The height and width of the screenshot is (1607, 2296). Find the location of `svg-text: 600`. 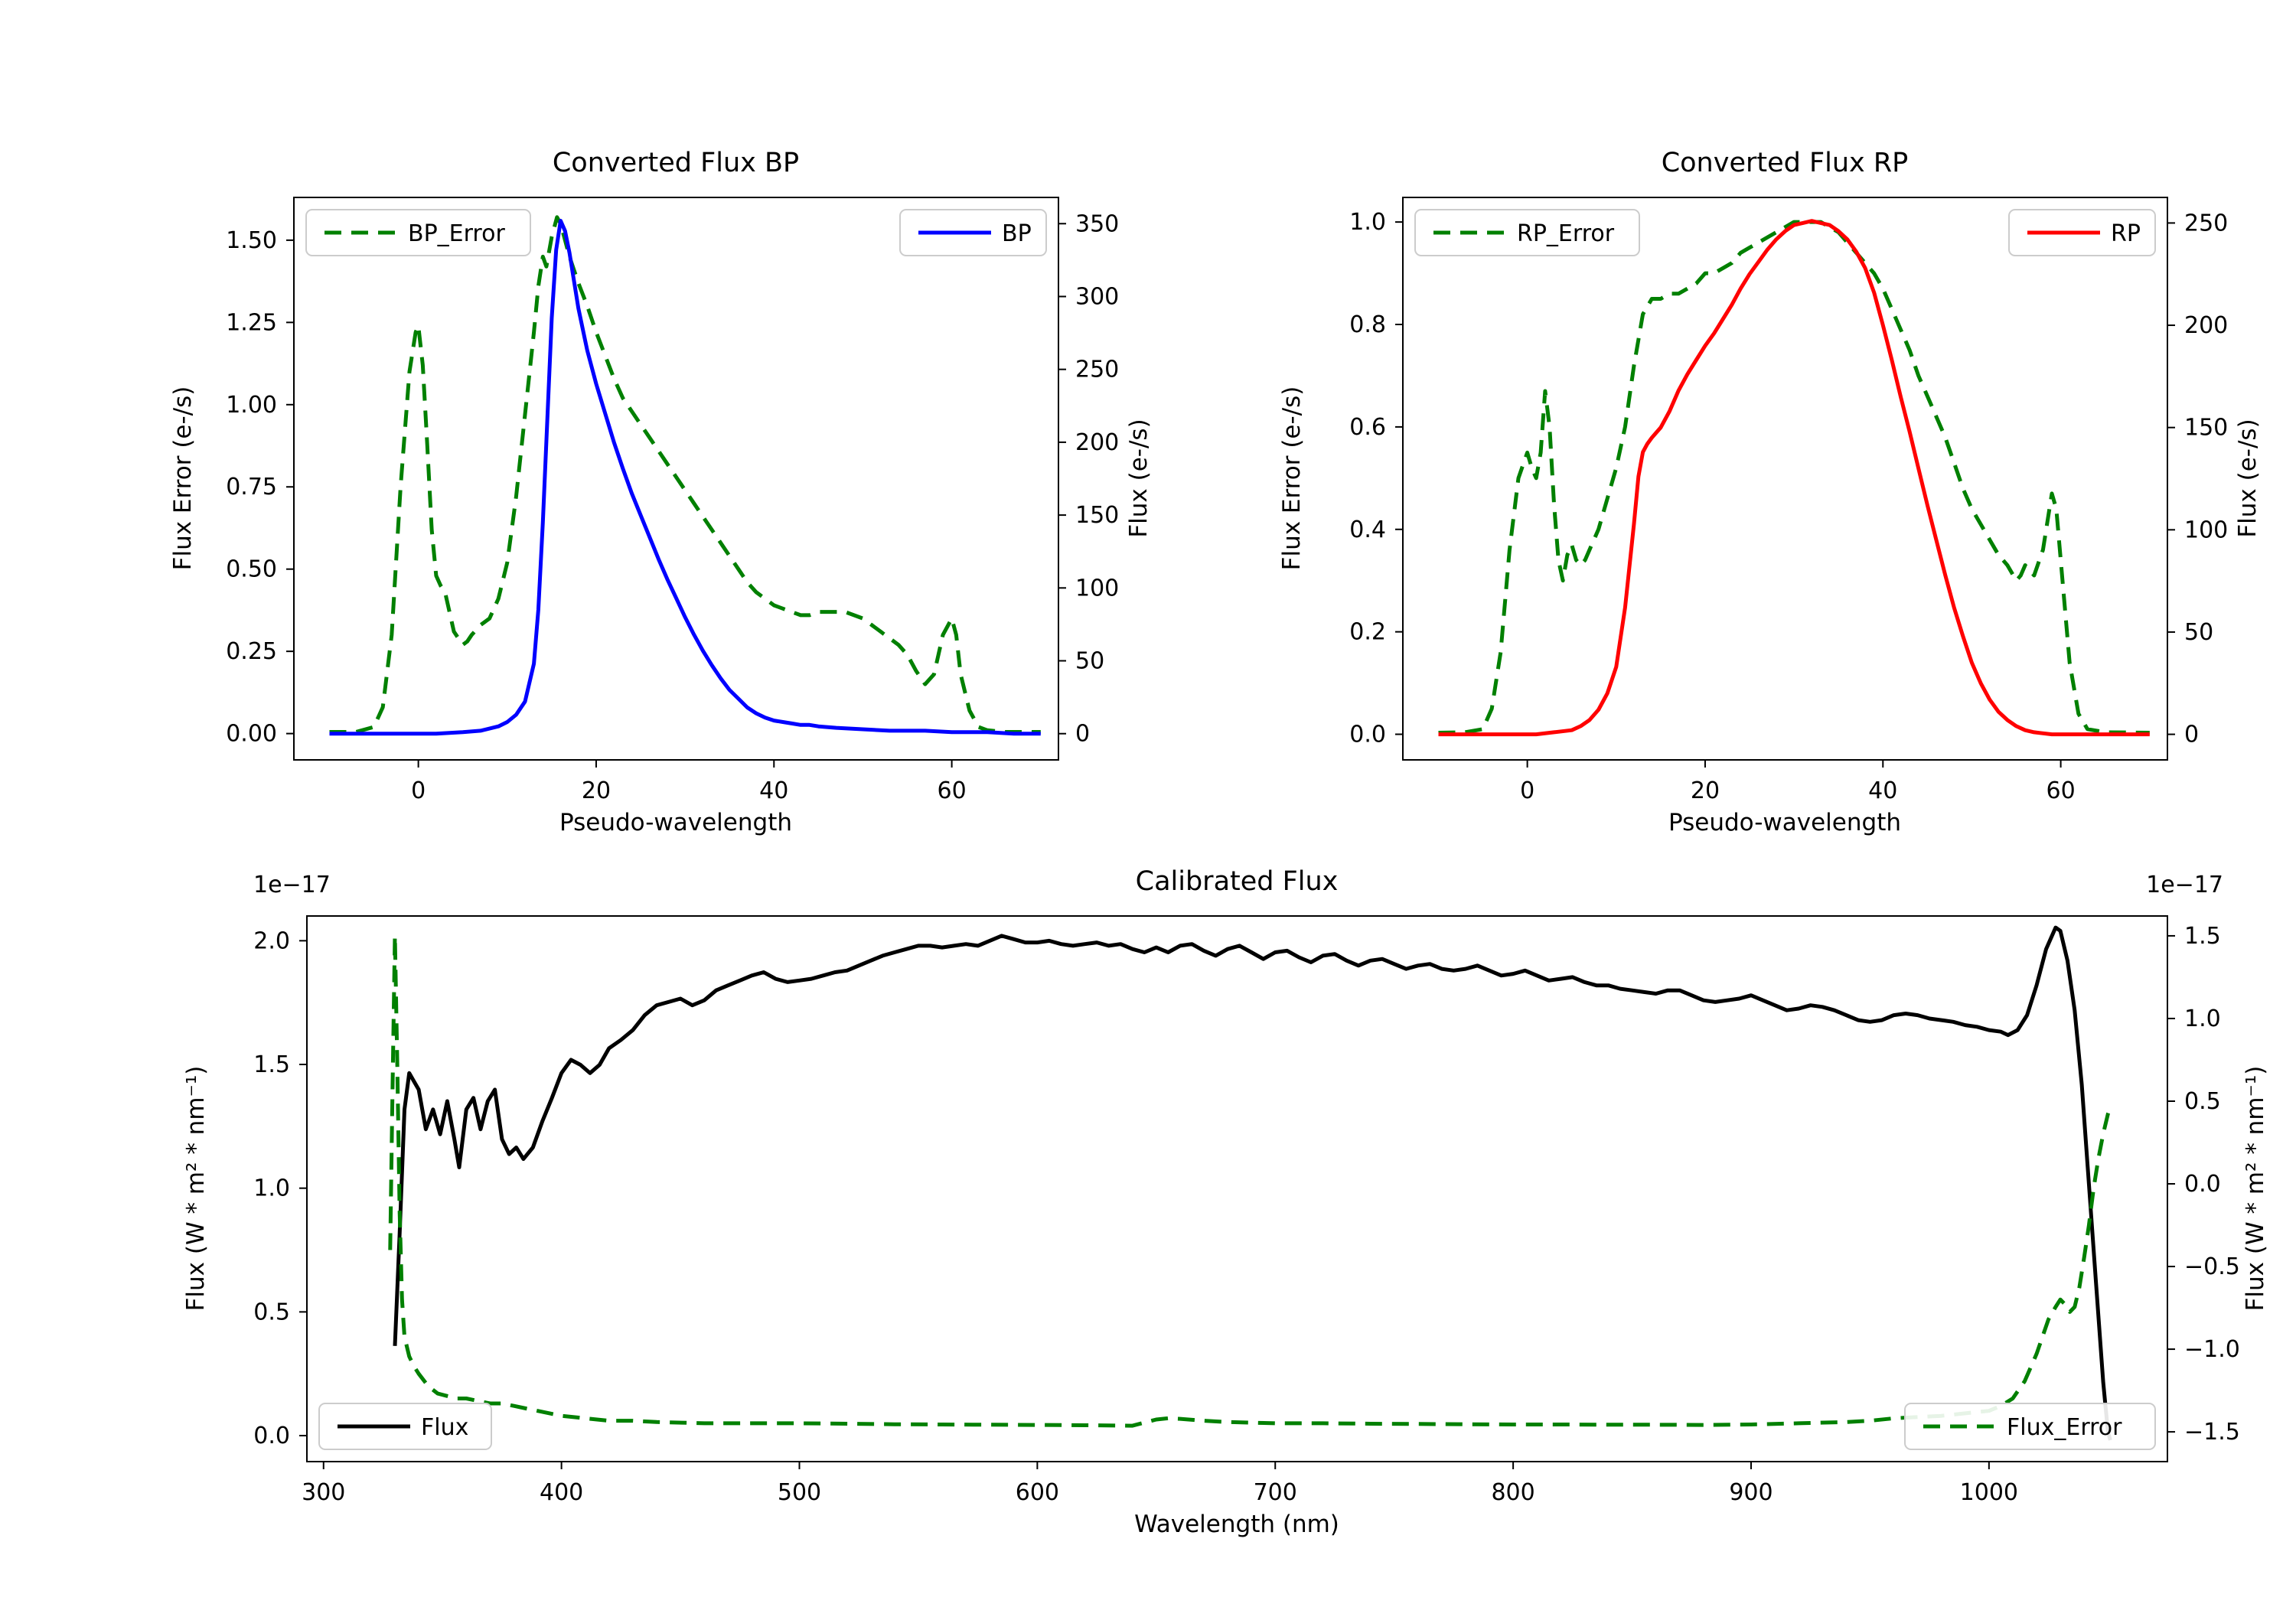

svg-text: 600 is located at coordinates (1037, 1492).